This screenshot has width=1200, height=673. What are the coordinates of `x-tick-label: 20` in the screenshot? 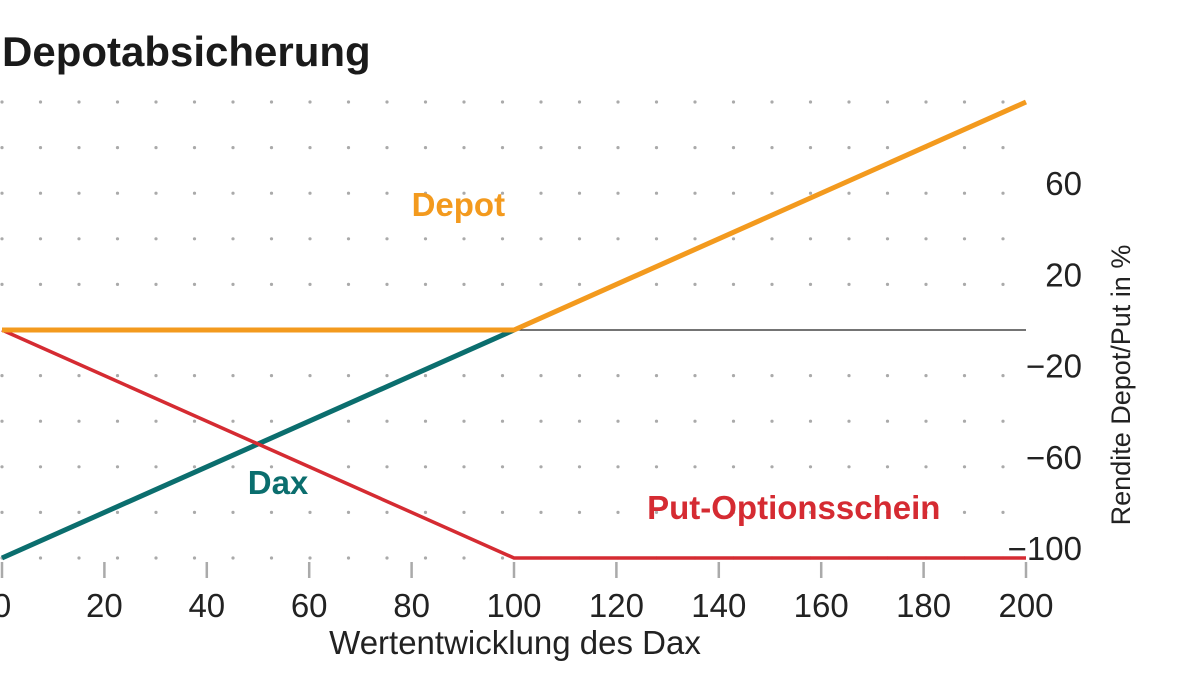 It's located at (104, 605).